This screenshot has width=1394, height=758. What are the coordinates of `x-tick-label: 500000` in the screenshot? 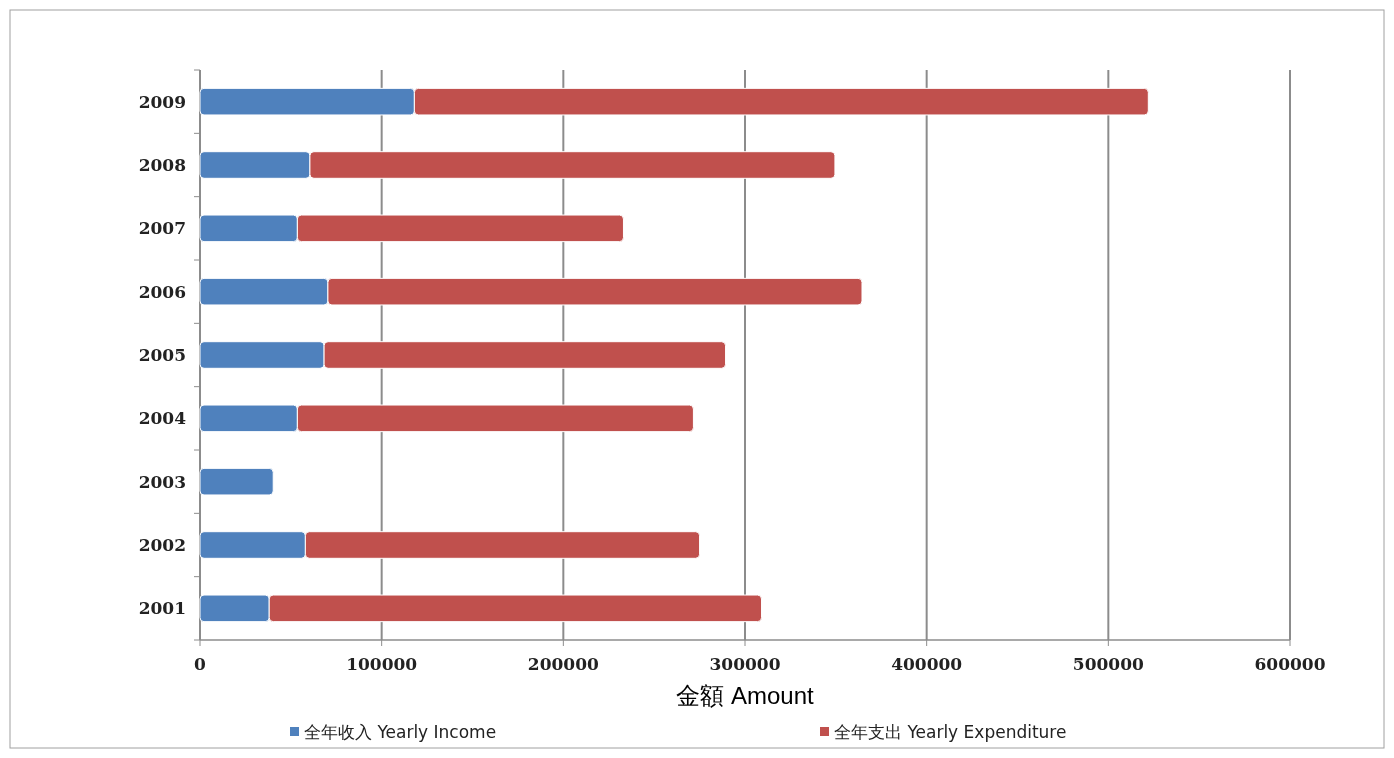 It's located at (1108, 664).